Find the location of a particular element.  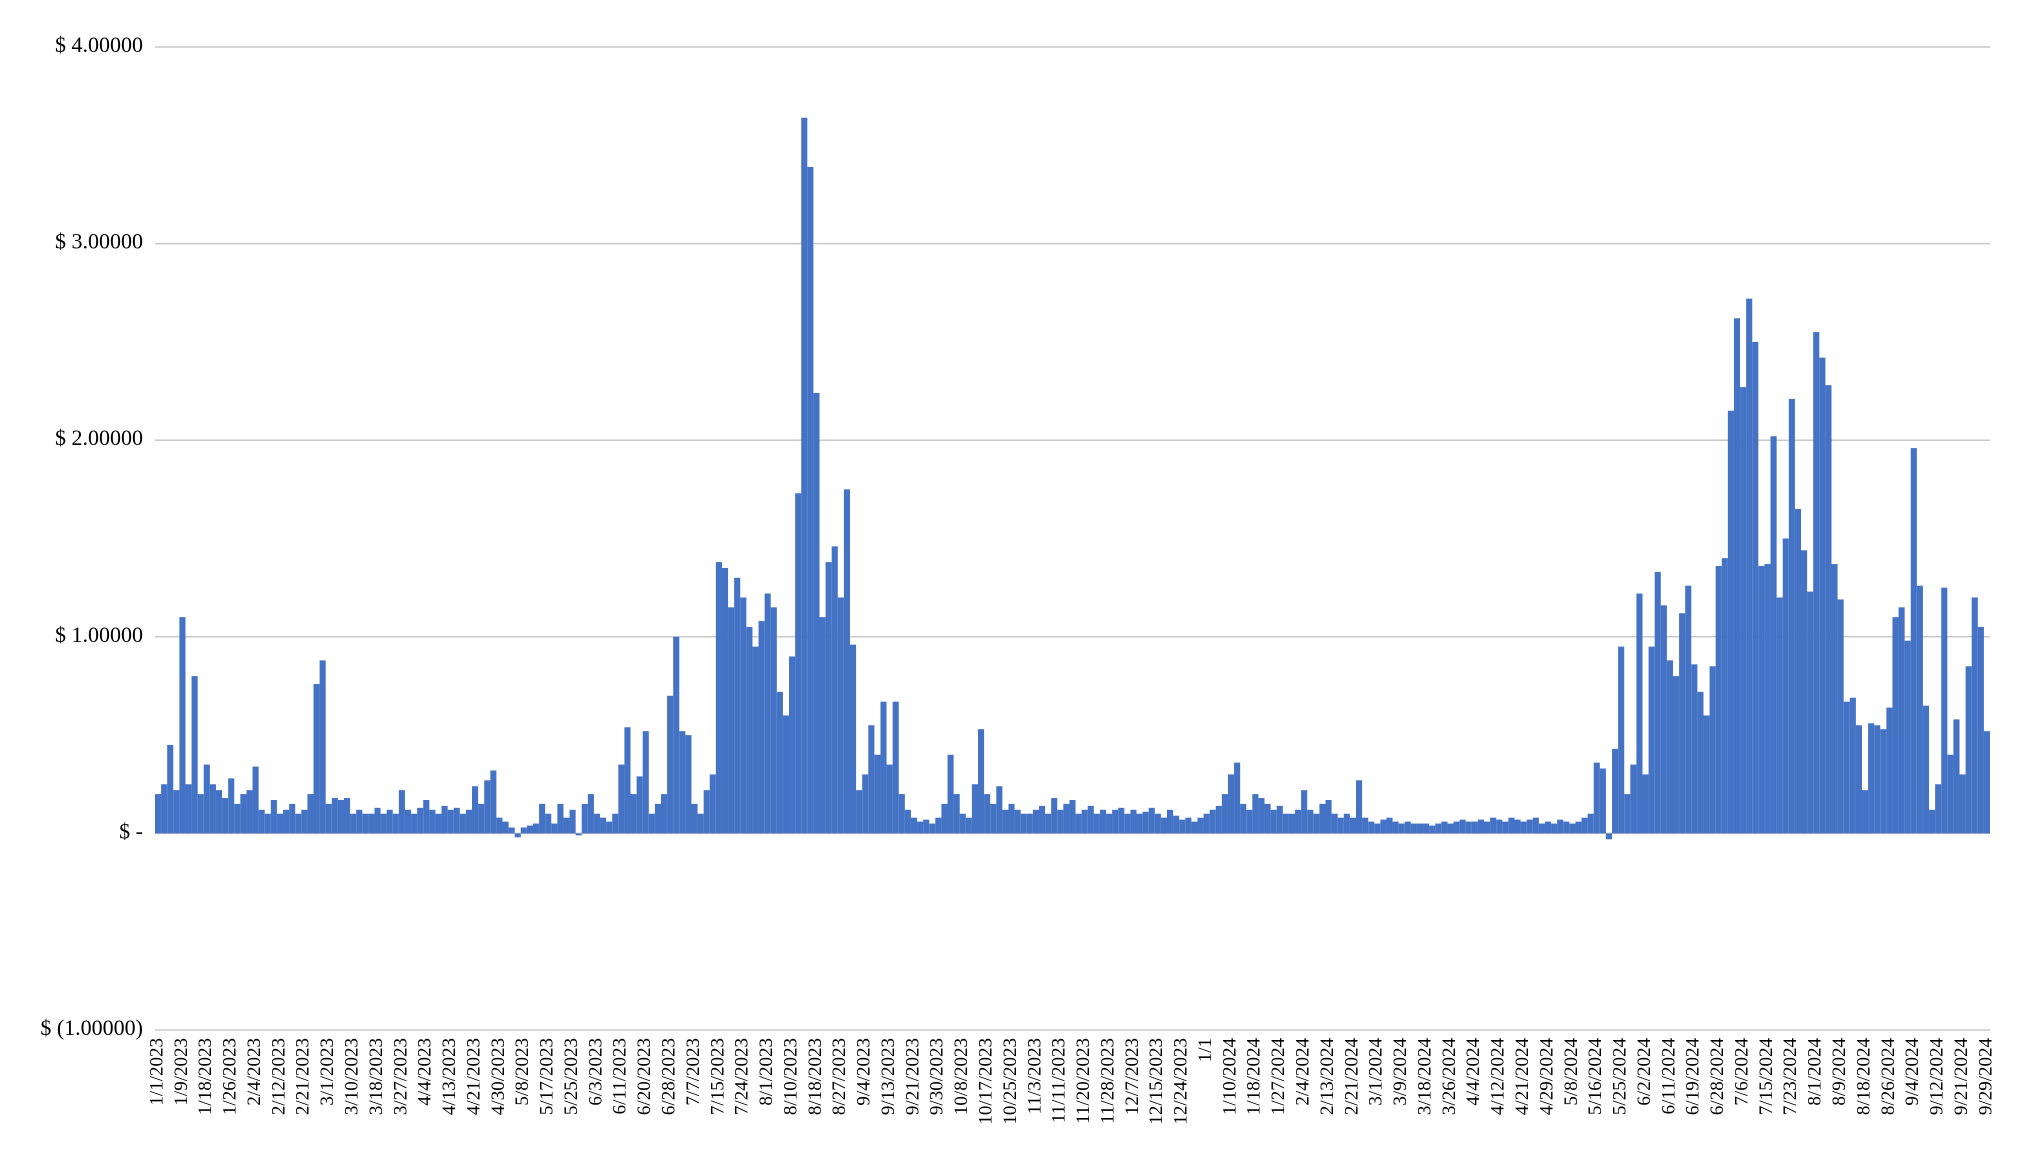

y-tick-label: $ 1.00000 is located at coordinates (99, 634).